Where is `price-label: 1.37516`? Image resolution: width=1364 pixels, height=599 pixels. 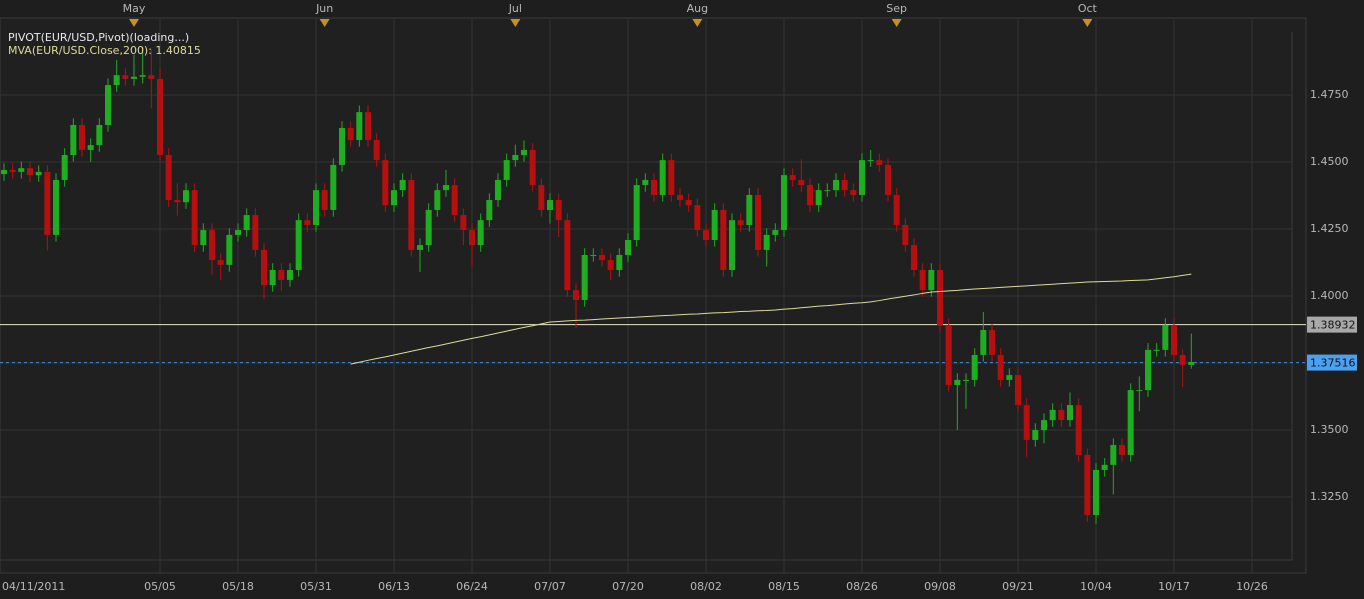 price-label: 1.37516 is located at coordinates (1333, 363).